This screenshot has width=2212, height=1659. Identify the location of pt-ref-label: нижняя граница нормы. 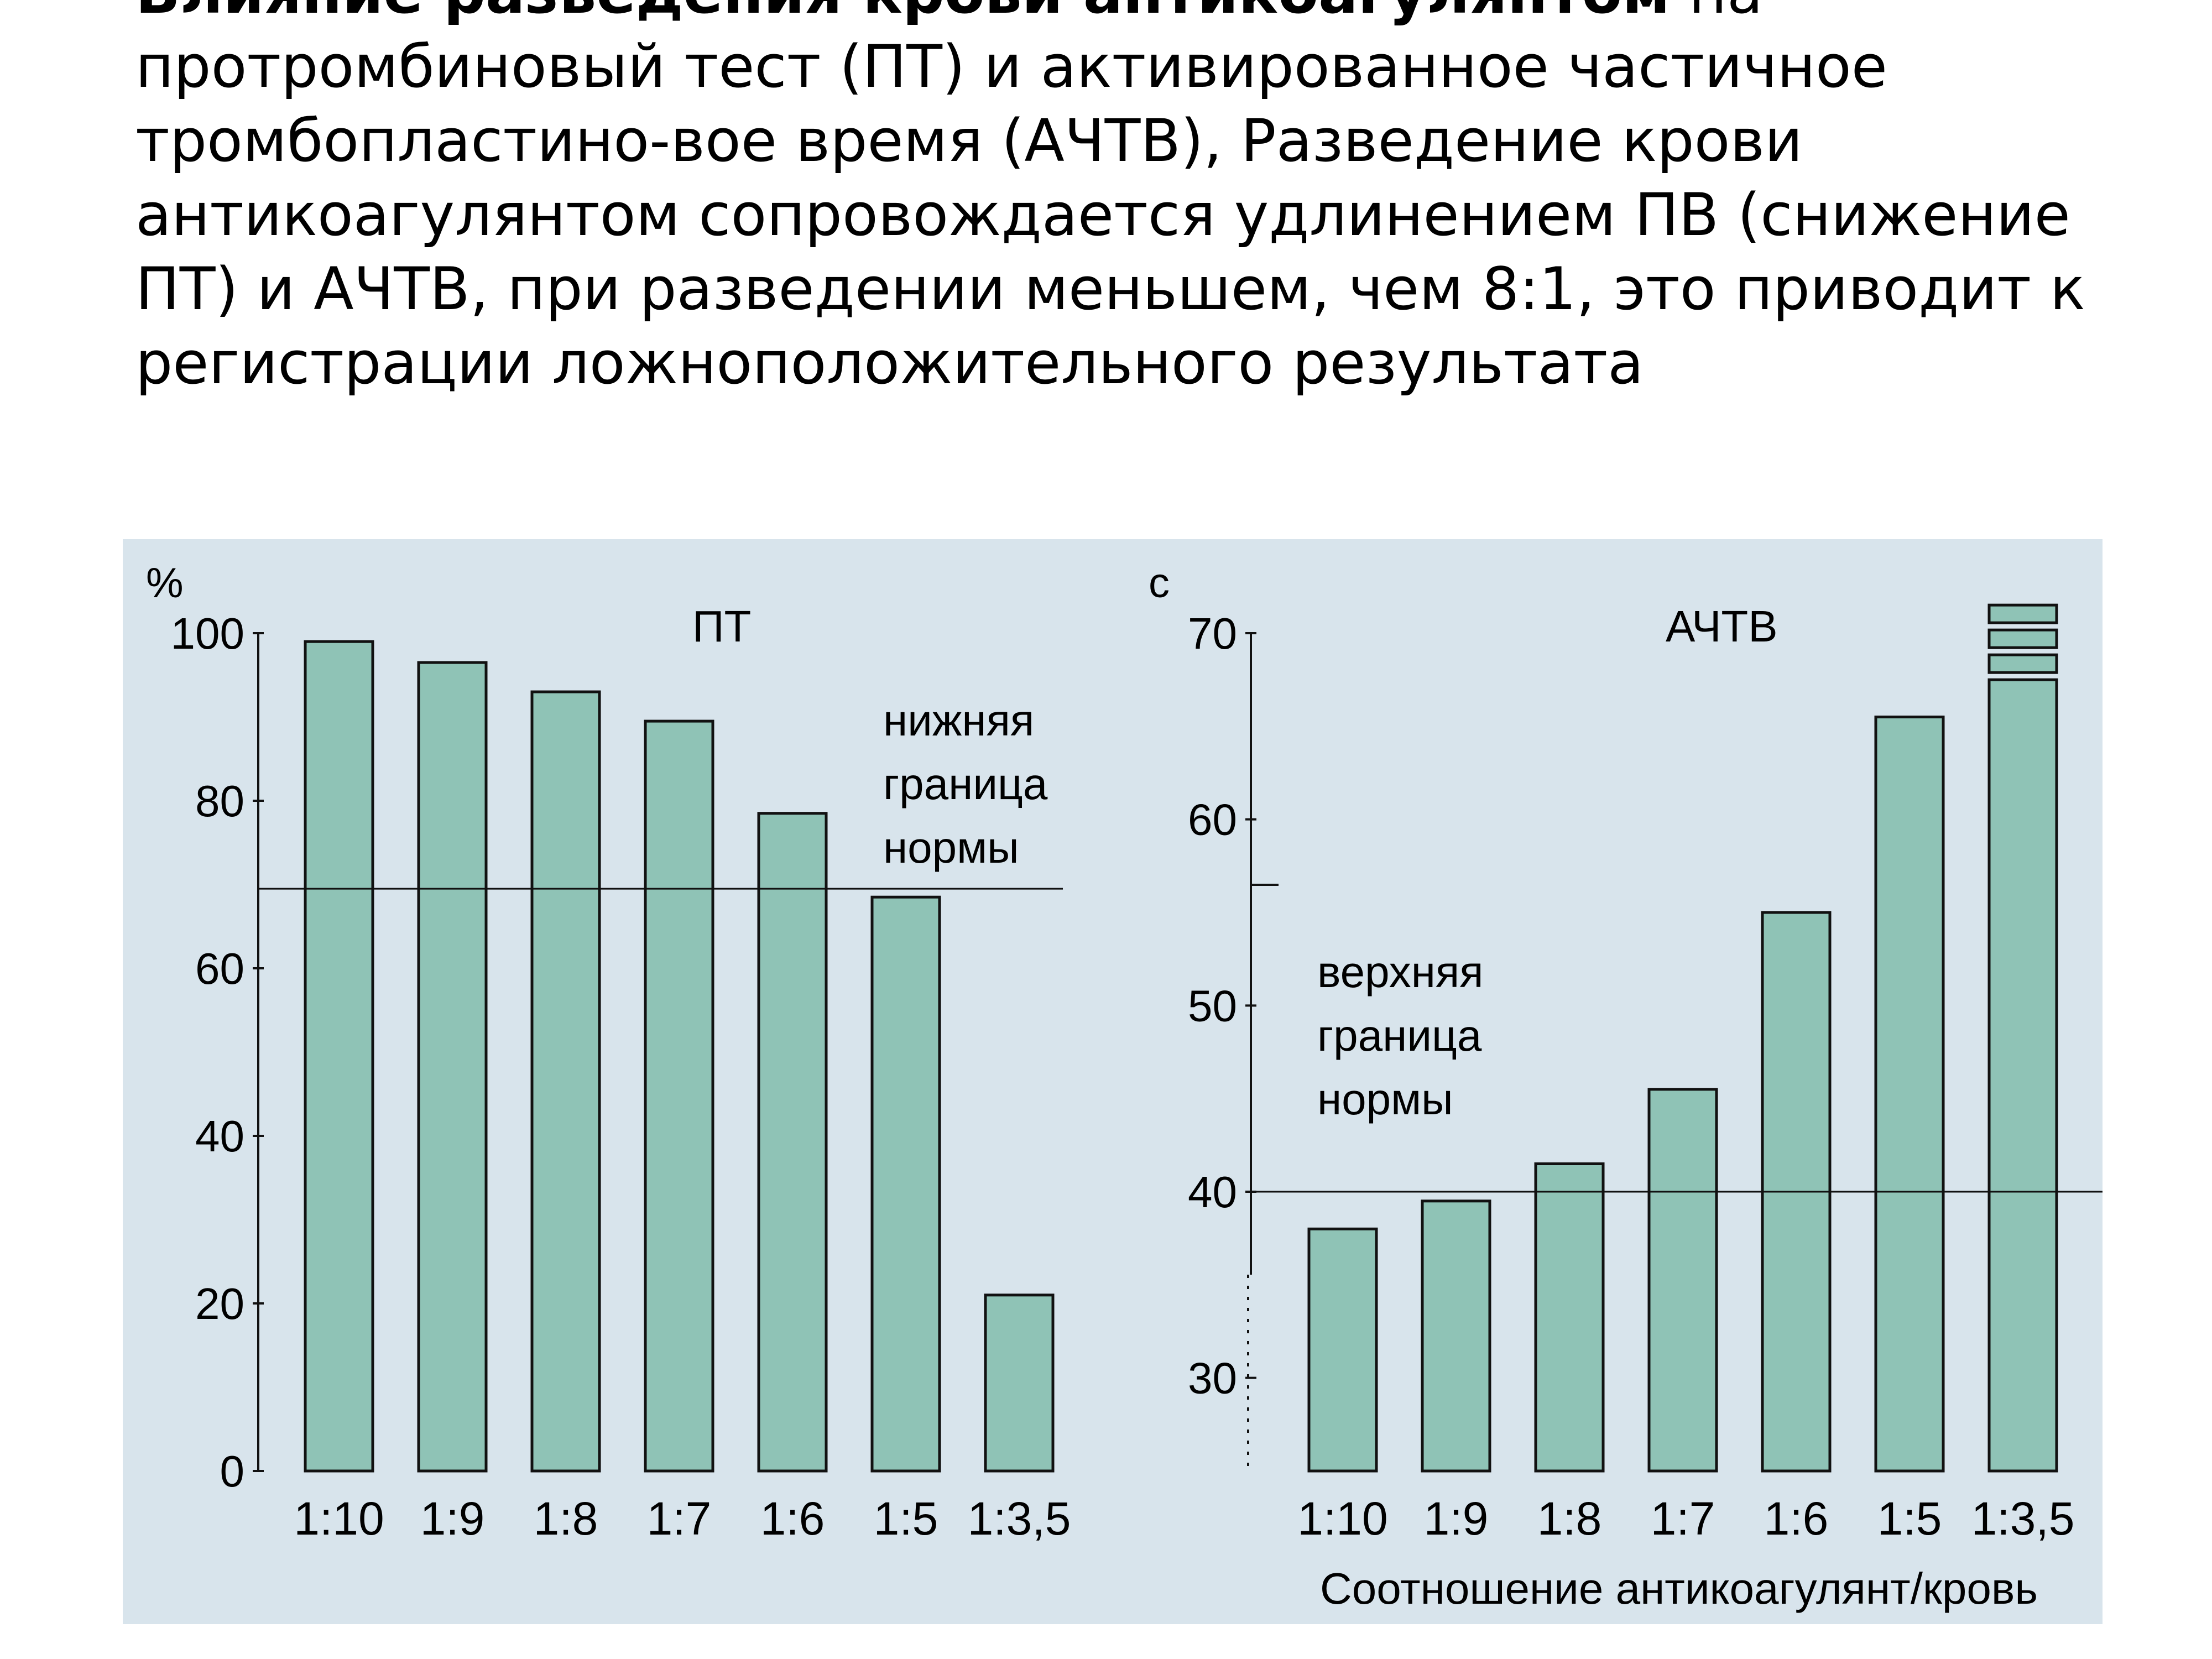
(971, 784).